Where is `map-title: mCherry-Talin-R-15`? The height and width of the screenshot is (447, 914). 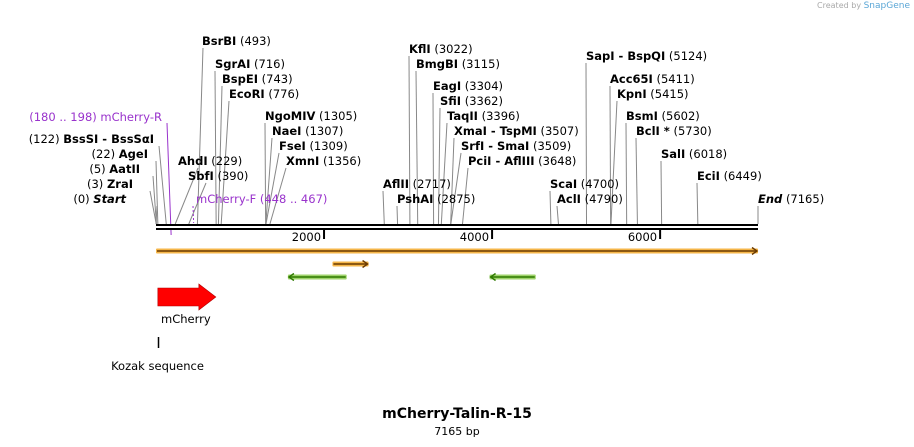
map-title: mCherry-Talin-R-15 is located at coordinates (457, 414).